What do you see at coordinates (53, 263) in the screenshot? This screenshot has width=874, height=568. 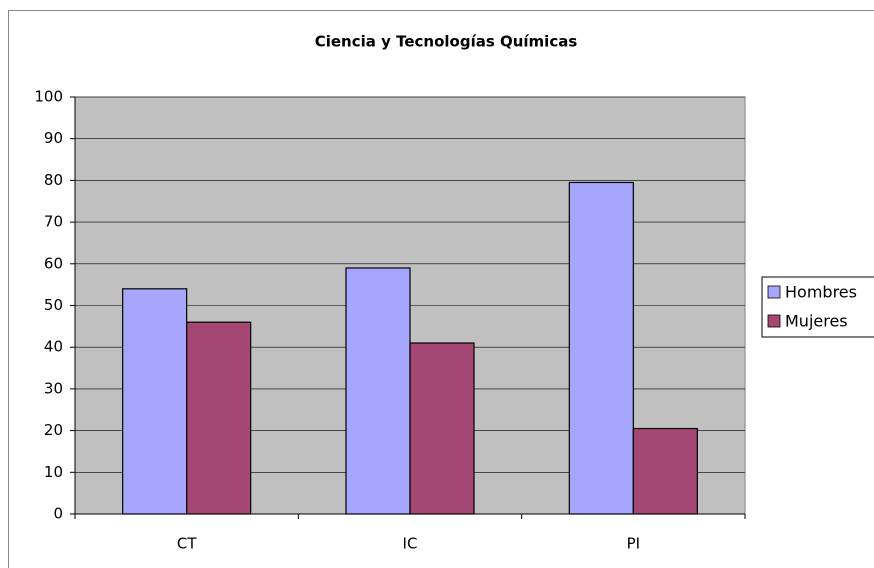 I see `y-tick-label: 60` at bounding box center [53, 263].